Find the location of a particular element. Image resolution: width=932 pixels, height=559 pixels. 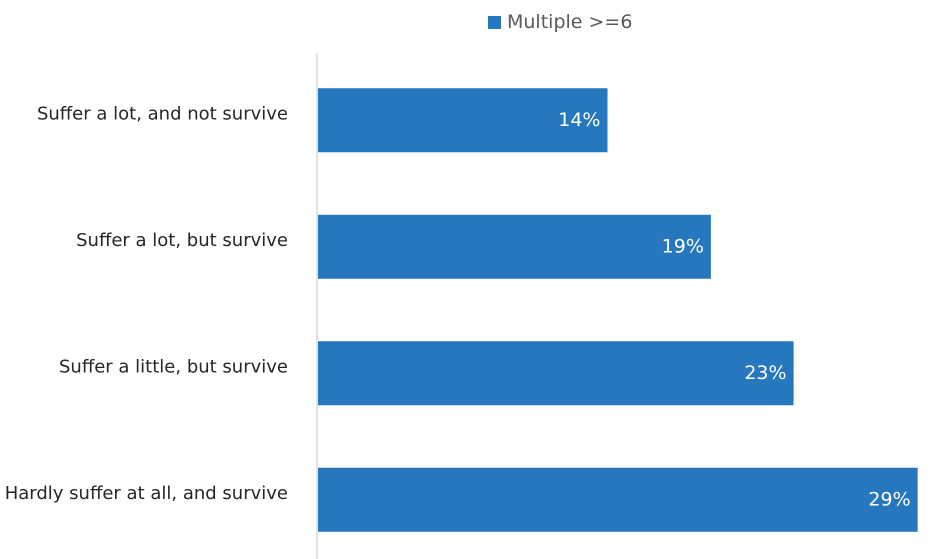

category-label: Suffer a lot, and not survive is located at coordinates (162, 113).